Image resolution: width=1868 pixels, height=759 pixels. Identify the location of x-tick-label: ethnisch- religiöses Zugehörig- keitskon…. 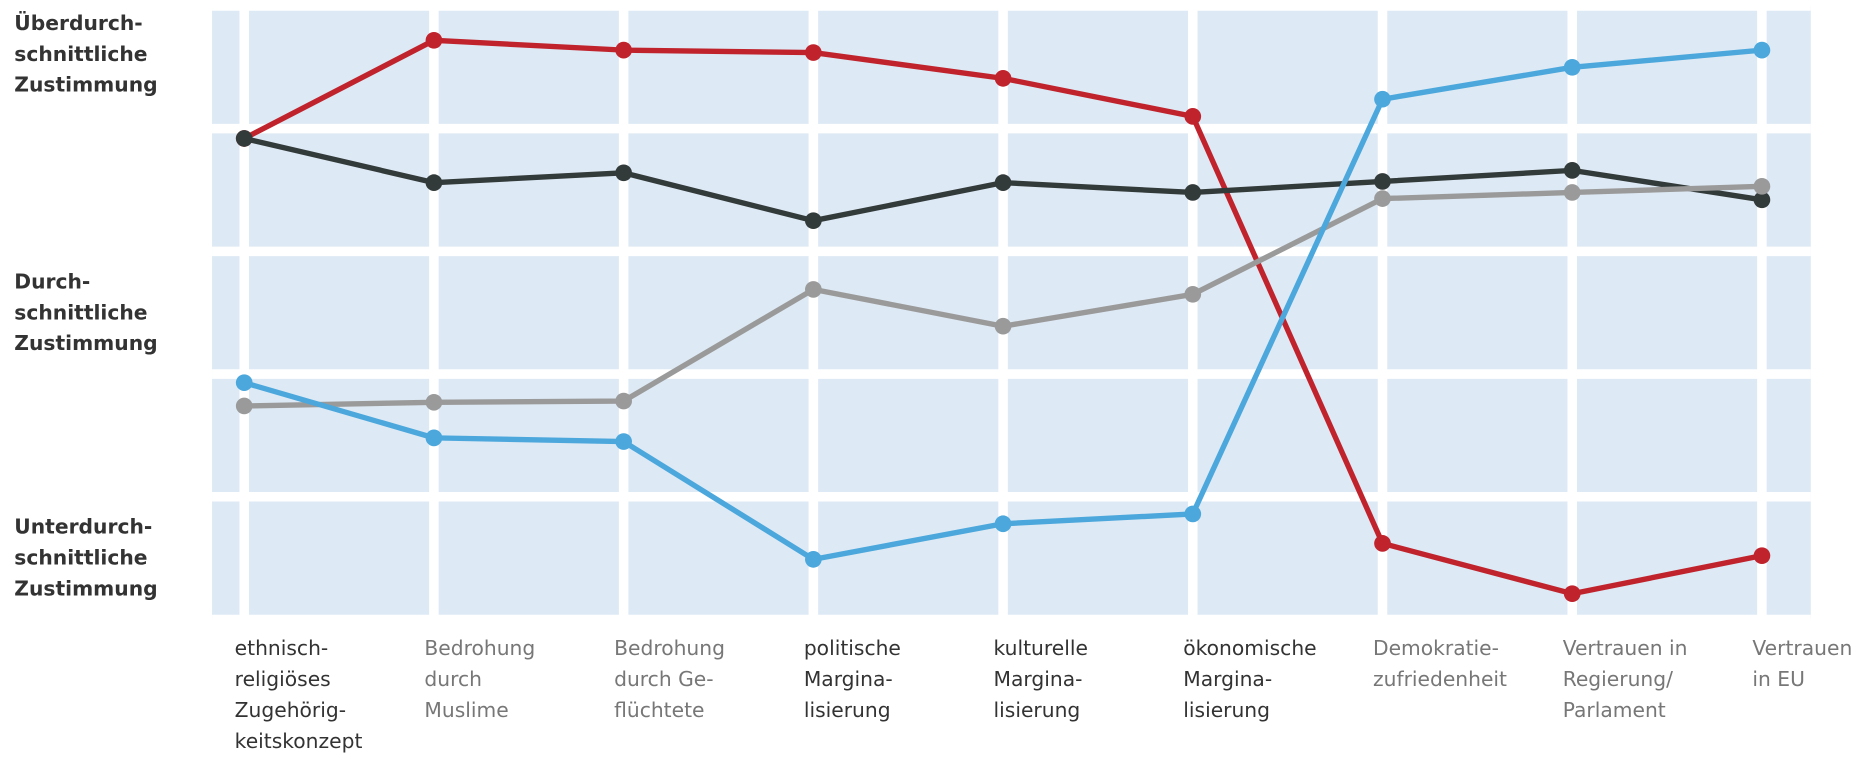
(298, 696).